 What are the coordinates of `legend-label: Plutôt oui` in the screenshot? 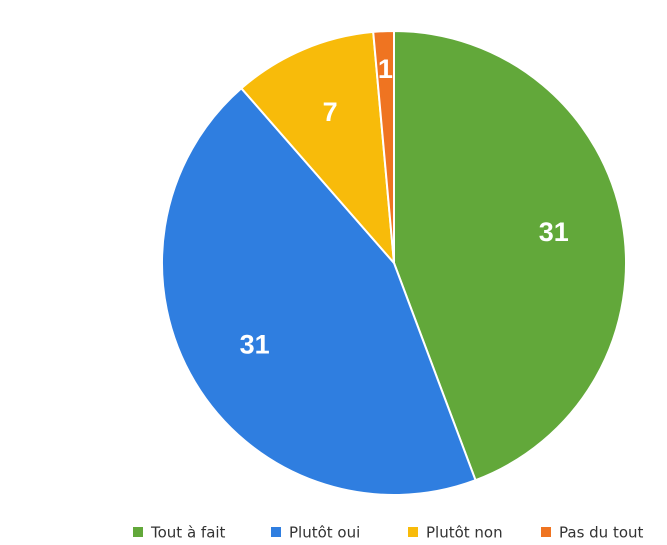 It's located at (324, 533).